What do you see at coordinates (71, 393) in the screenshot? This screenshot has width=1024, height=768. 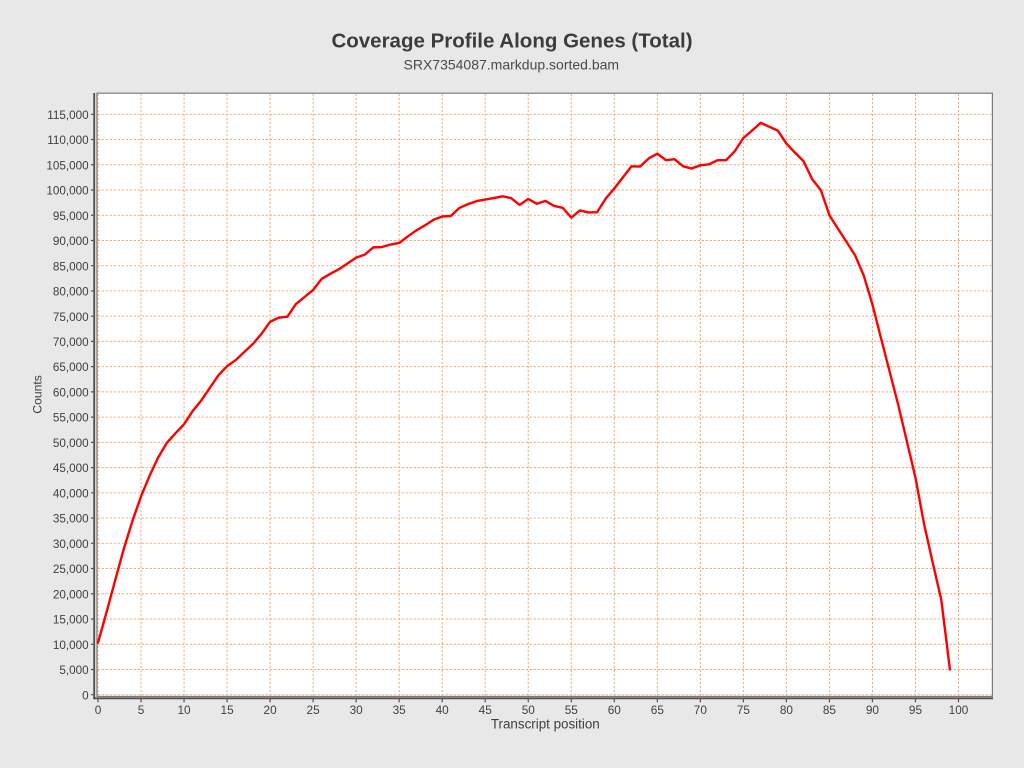 I see `svg-text: 60,000` at bounding box center [71, 393].